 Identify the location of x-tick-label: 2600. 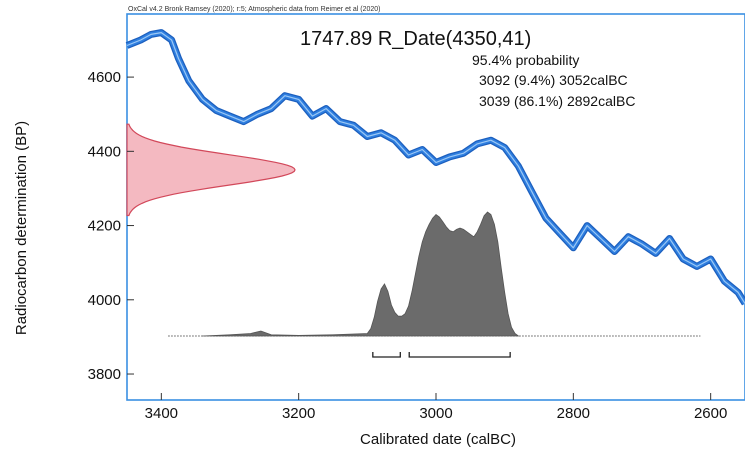
(710, 413).